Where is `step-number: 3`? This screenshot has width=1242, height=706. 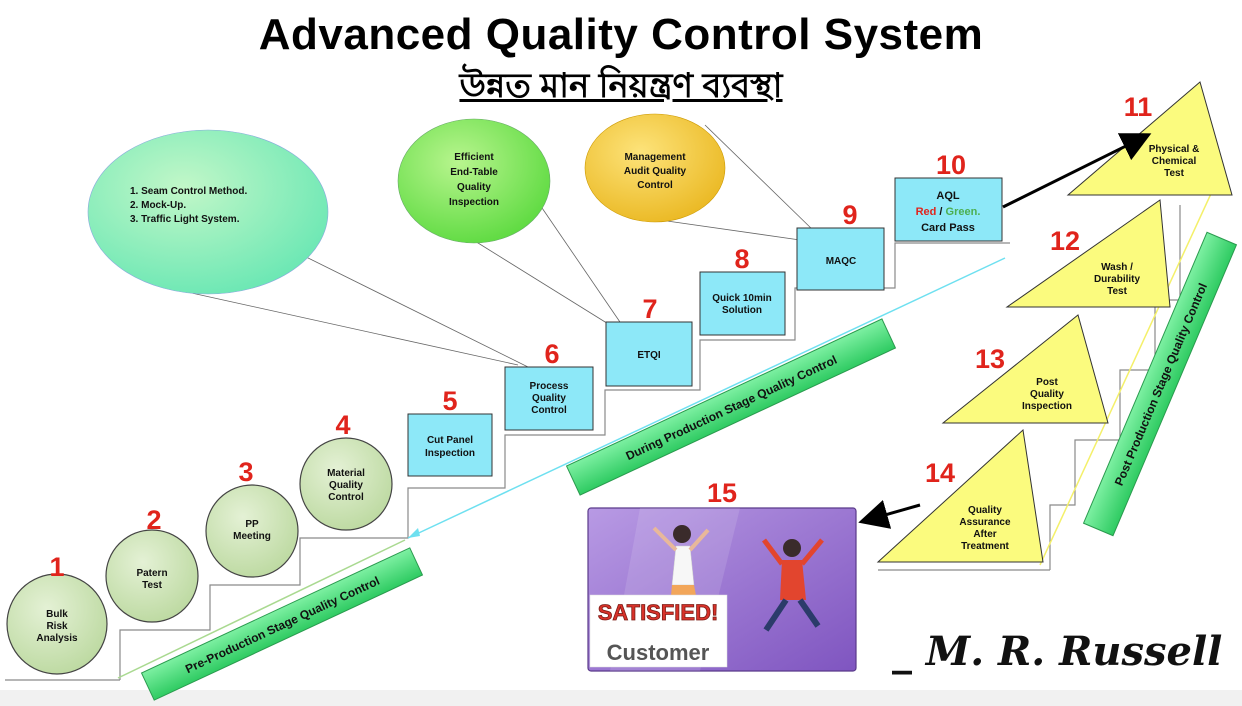 step-number: 3 is located at coordinates (245, 472).